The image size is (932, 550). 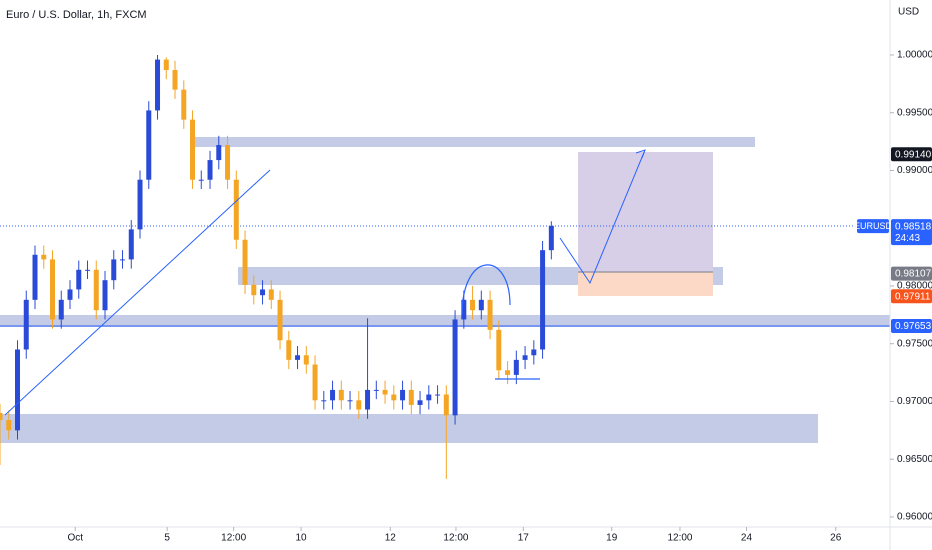 I want to click on projection-arrow, so click(x=602, y=217).